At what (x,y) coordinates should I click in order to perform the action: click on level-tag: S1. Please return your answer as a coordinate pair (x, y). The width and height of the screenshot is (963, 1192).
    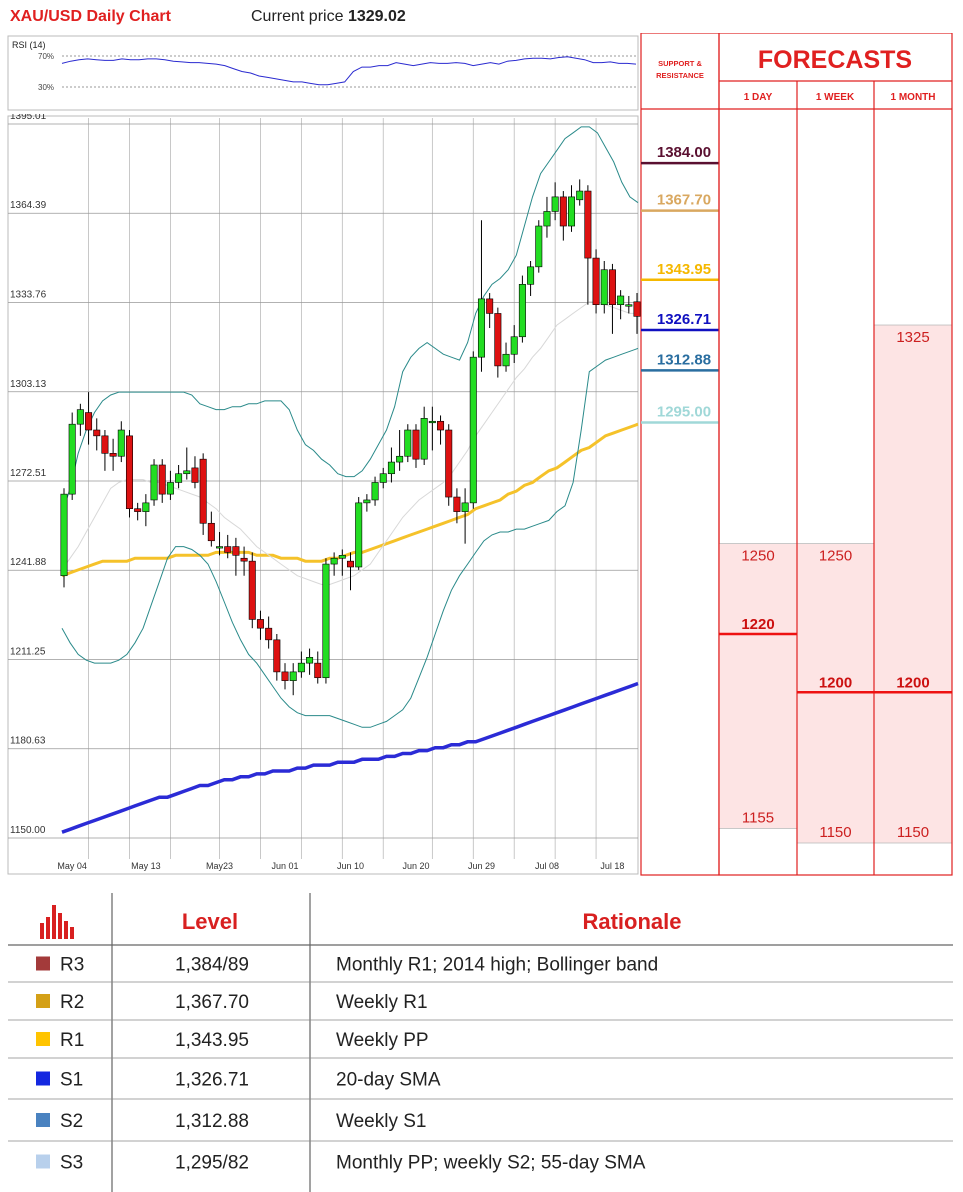
    Looking at the image, I should click on (71, 1080).